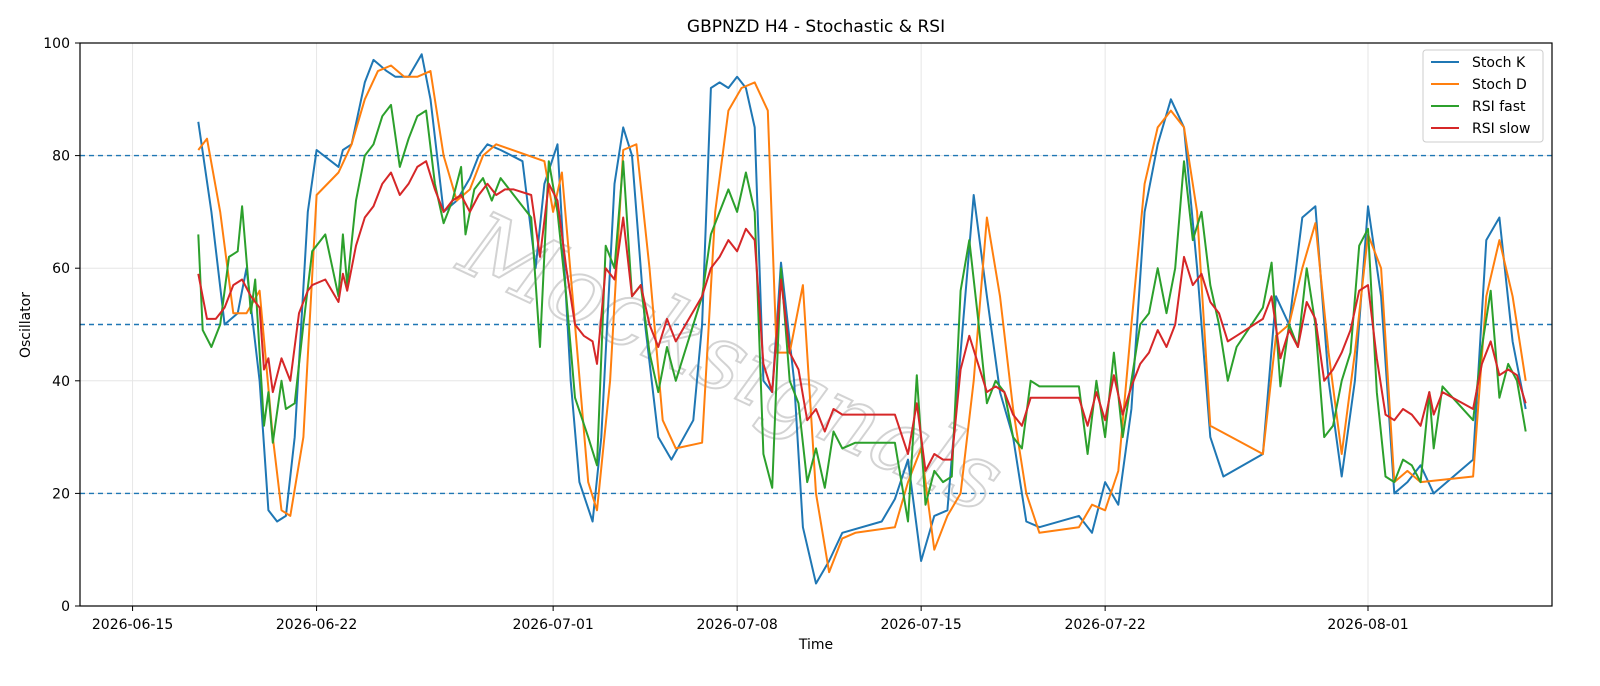 The width and height of the screenshot is (1600, 686). What do you see at coordinates (1501, 129) in the screenshot?
I see `legend-label-rsi-slow: RSI slow` at bounding box center [1501, 129].